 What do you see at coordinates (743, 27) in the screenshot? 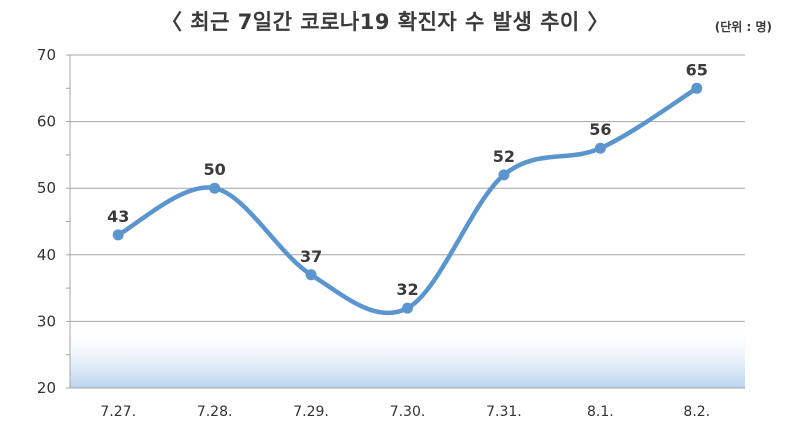
I see `unit-label: (단위 : 명)` at bounding box center [743, 27].